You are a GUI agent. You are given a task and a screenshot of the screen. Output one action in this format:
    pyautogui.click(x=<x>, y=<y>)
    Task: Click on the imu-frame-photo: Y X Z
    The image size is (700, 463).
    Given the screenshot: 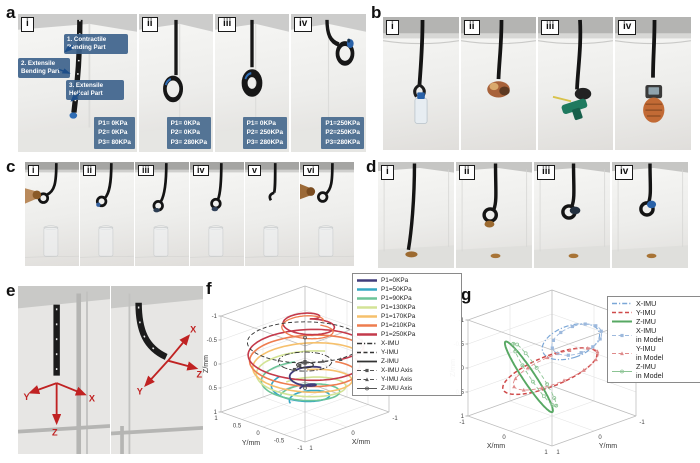 What is the action you would take?
    pyautogui.click(x=64, y=370)
    